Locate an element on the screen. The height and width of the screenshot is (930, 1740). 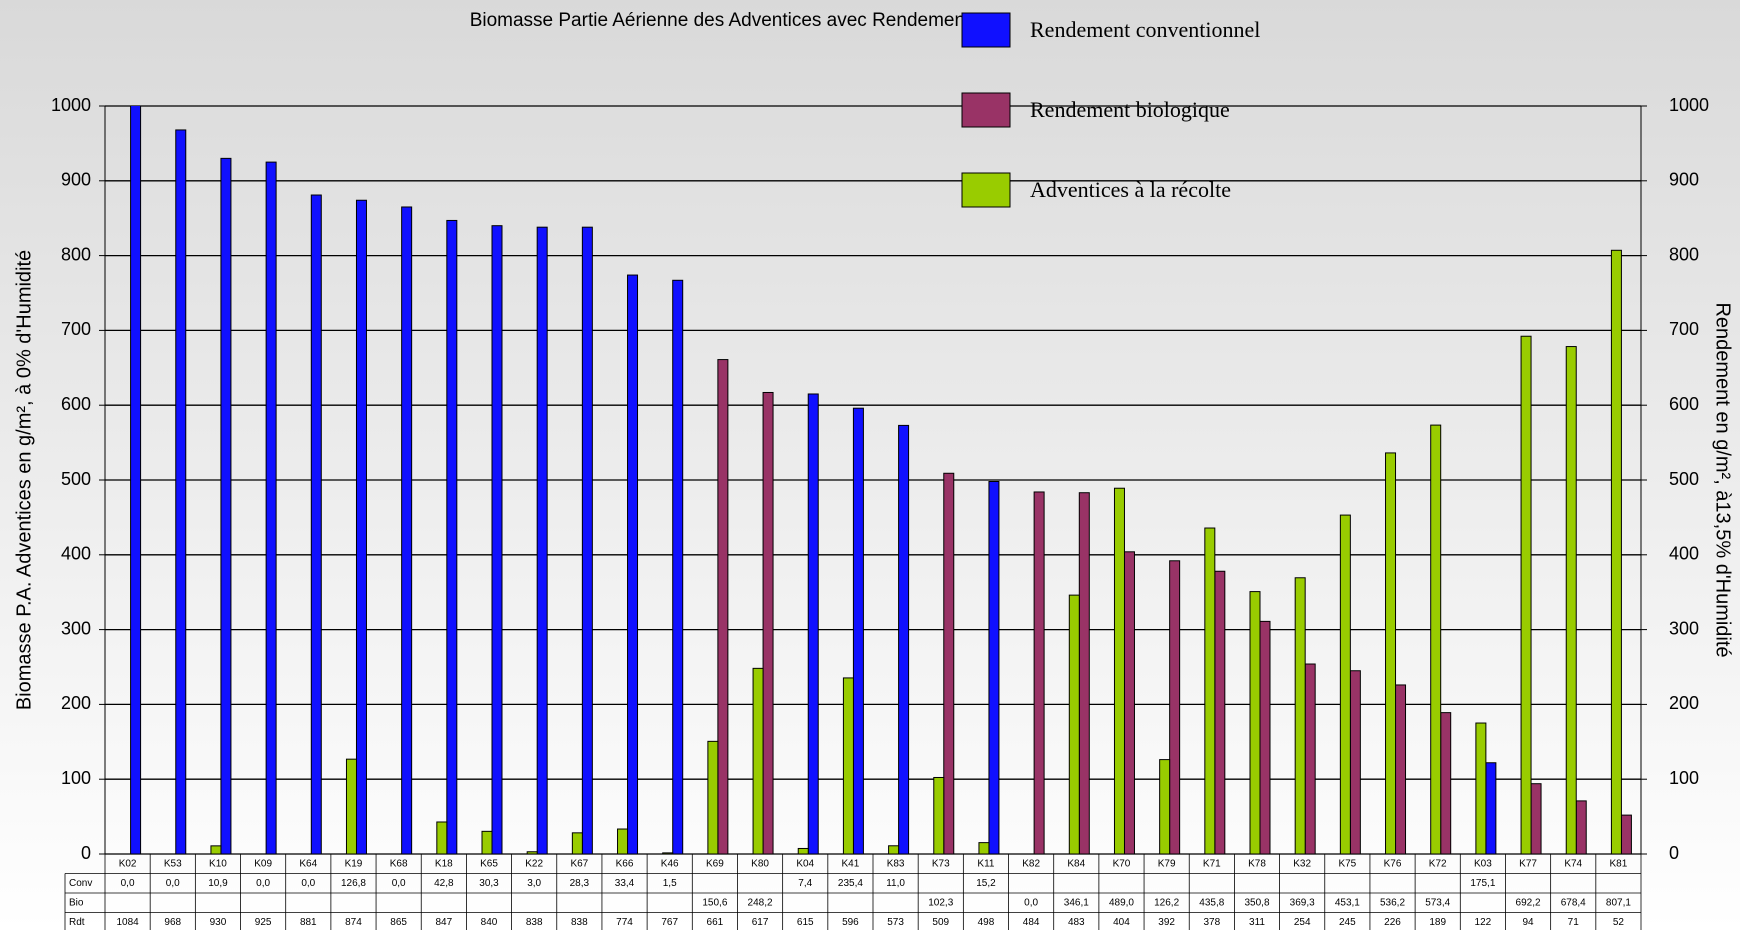
y2-tick-label: 400 is located at coordinates (1684, 554).